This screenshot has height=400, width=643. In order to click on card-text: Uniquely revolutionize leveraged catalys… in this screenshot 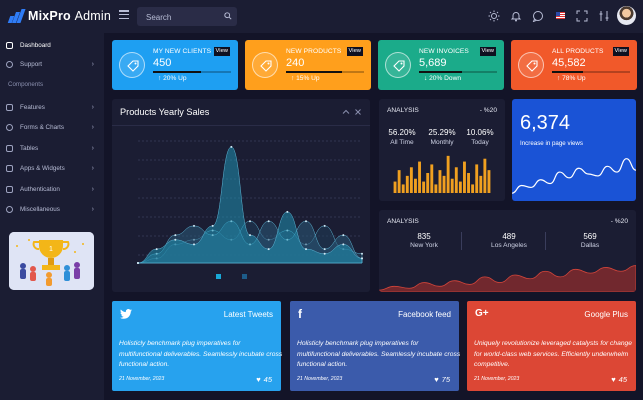, I will do `click(553, 354)`.